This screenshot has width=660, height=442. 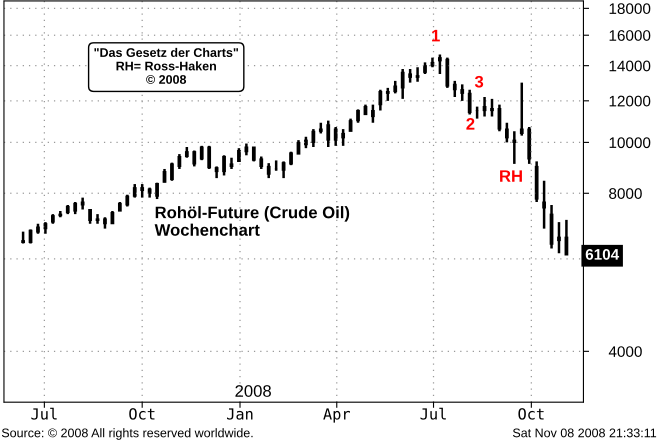 What do you see at coordinates (239, 414) in the screenshot?
I see `x-tick-label: Jan` at bounding box center [239, 414].